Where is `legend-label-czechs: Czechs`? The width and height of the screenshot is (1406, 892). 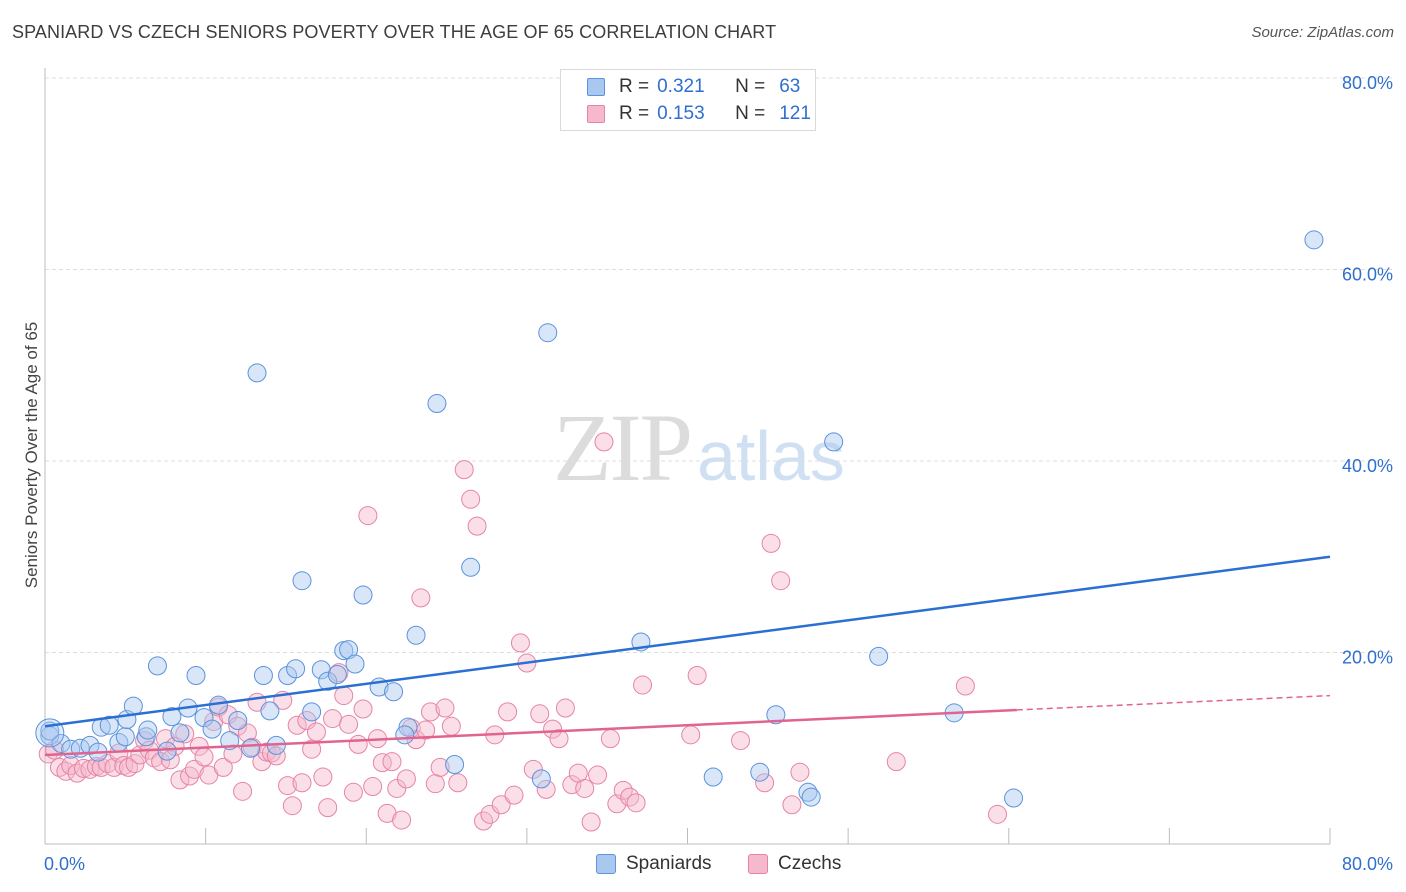 legend-label-czechs: Czechs is located at coordinates (810, 863).